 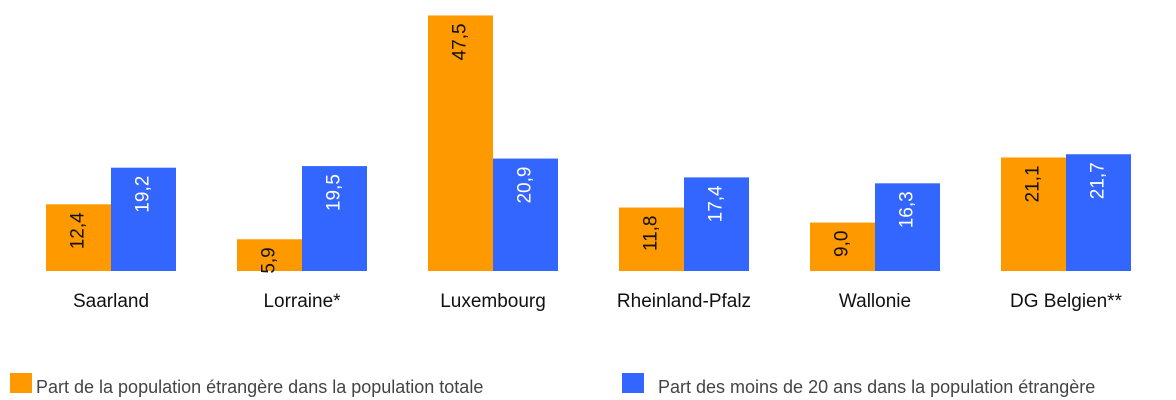 I want to click on data-label: 12,4, so click(x=78, y=230).